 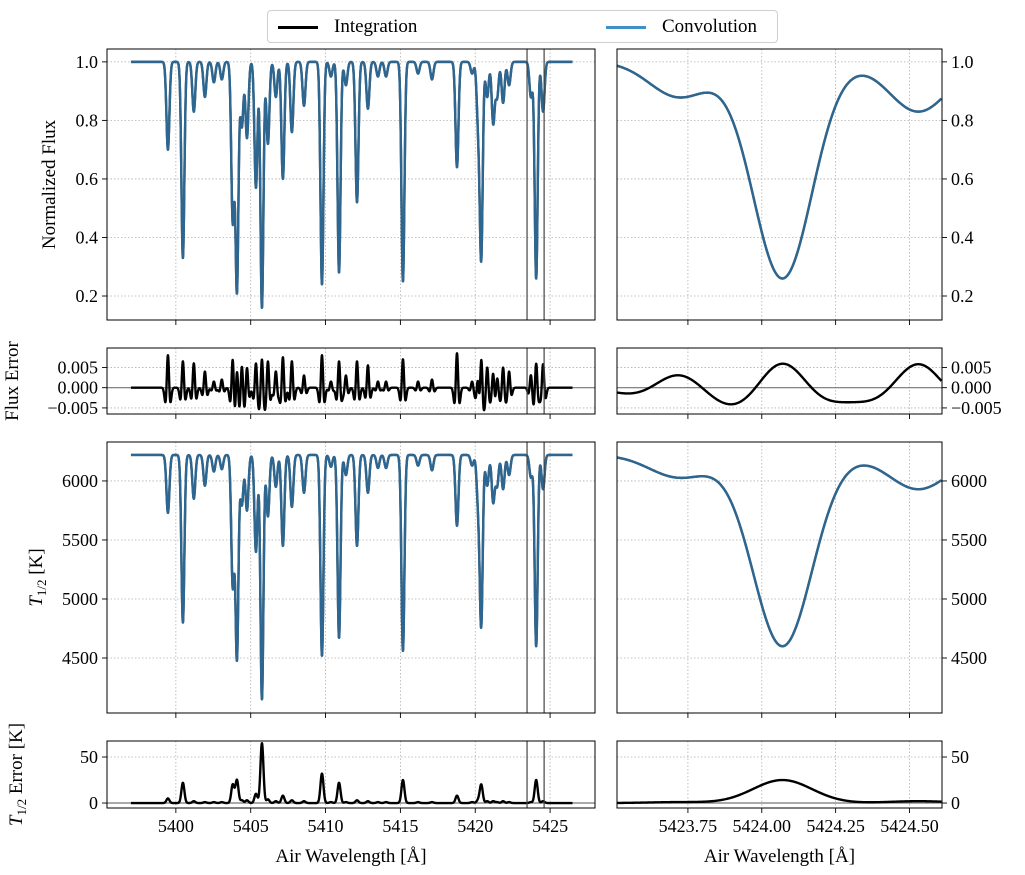 What do you see at coordinates (762, 826) in the screenshot?
I see `x-tick-label: 5424.00` at bounding box center [762, 826].